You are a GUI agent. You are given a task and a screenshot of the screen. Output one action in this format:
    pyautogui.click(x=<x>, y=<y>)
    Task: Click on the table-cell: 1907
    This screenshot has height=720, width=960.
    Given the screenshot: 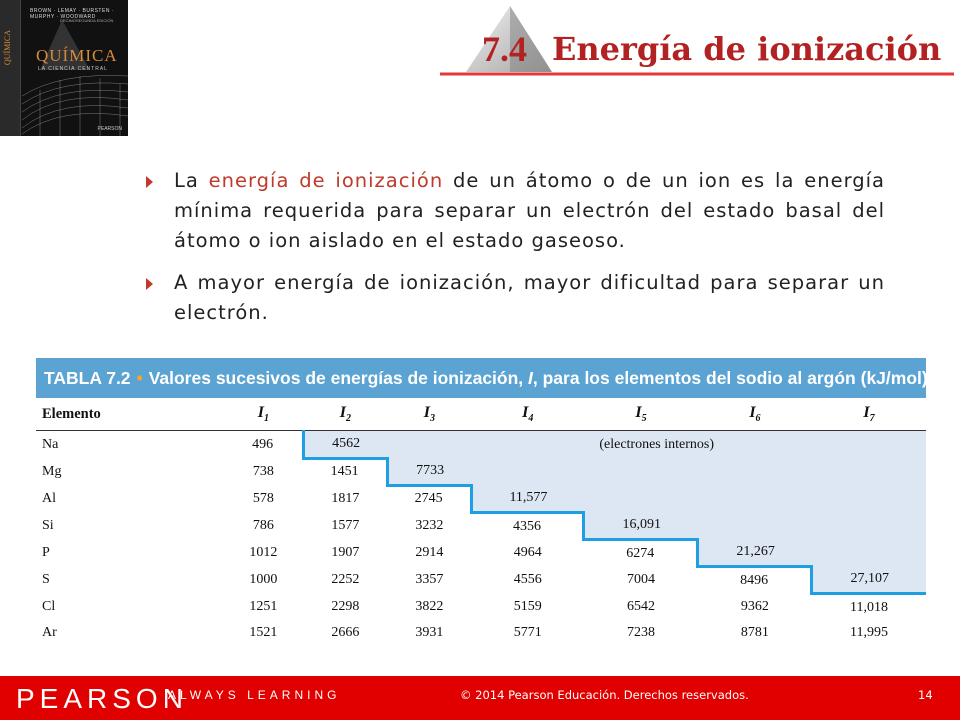 What is the action you would take?
    pyautogui.click(x=345, y=552)
    